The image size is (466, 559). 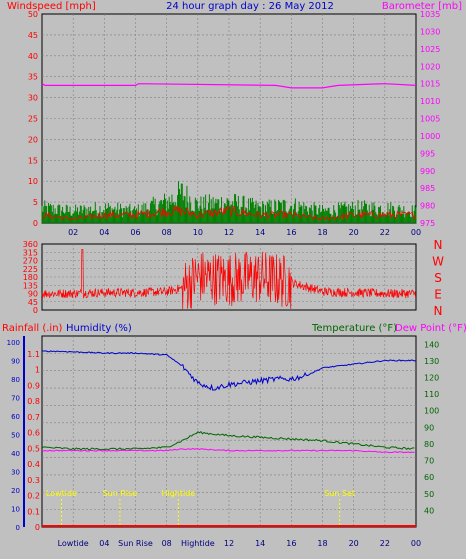 What do you see at coordinates (33, 385) in the screenshot?
I see `rainfall-tick: 0.9` at bounding box center [33, 385].